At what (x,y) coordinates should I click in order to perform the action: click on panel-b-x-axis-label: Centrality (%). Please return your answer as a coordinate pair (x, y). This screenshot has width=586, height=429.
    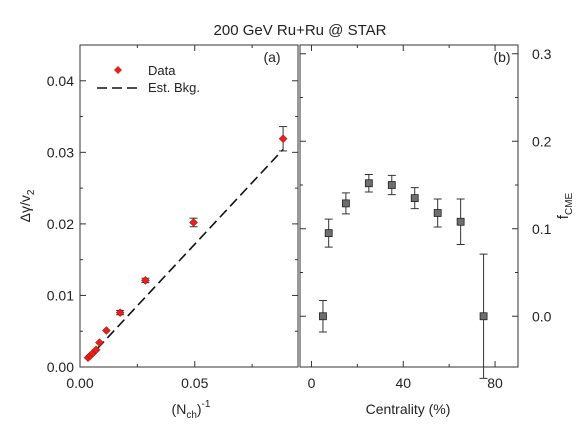
    Looking at the image, I should click on (408, 409).